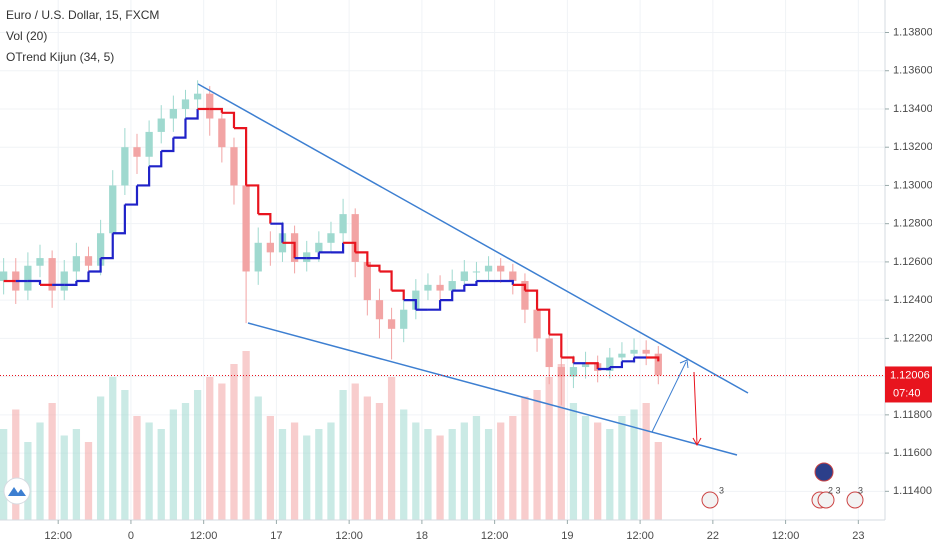 This screenshot has width=932, height=550. What do you see at coordinates (640, 536) in the screenshot?
I see `x-tick-label: 12:00` at bounding box center [640, 536].